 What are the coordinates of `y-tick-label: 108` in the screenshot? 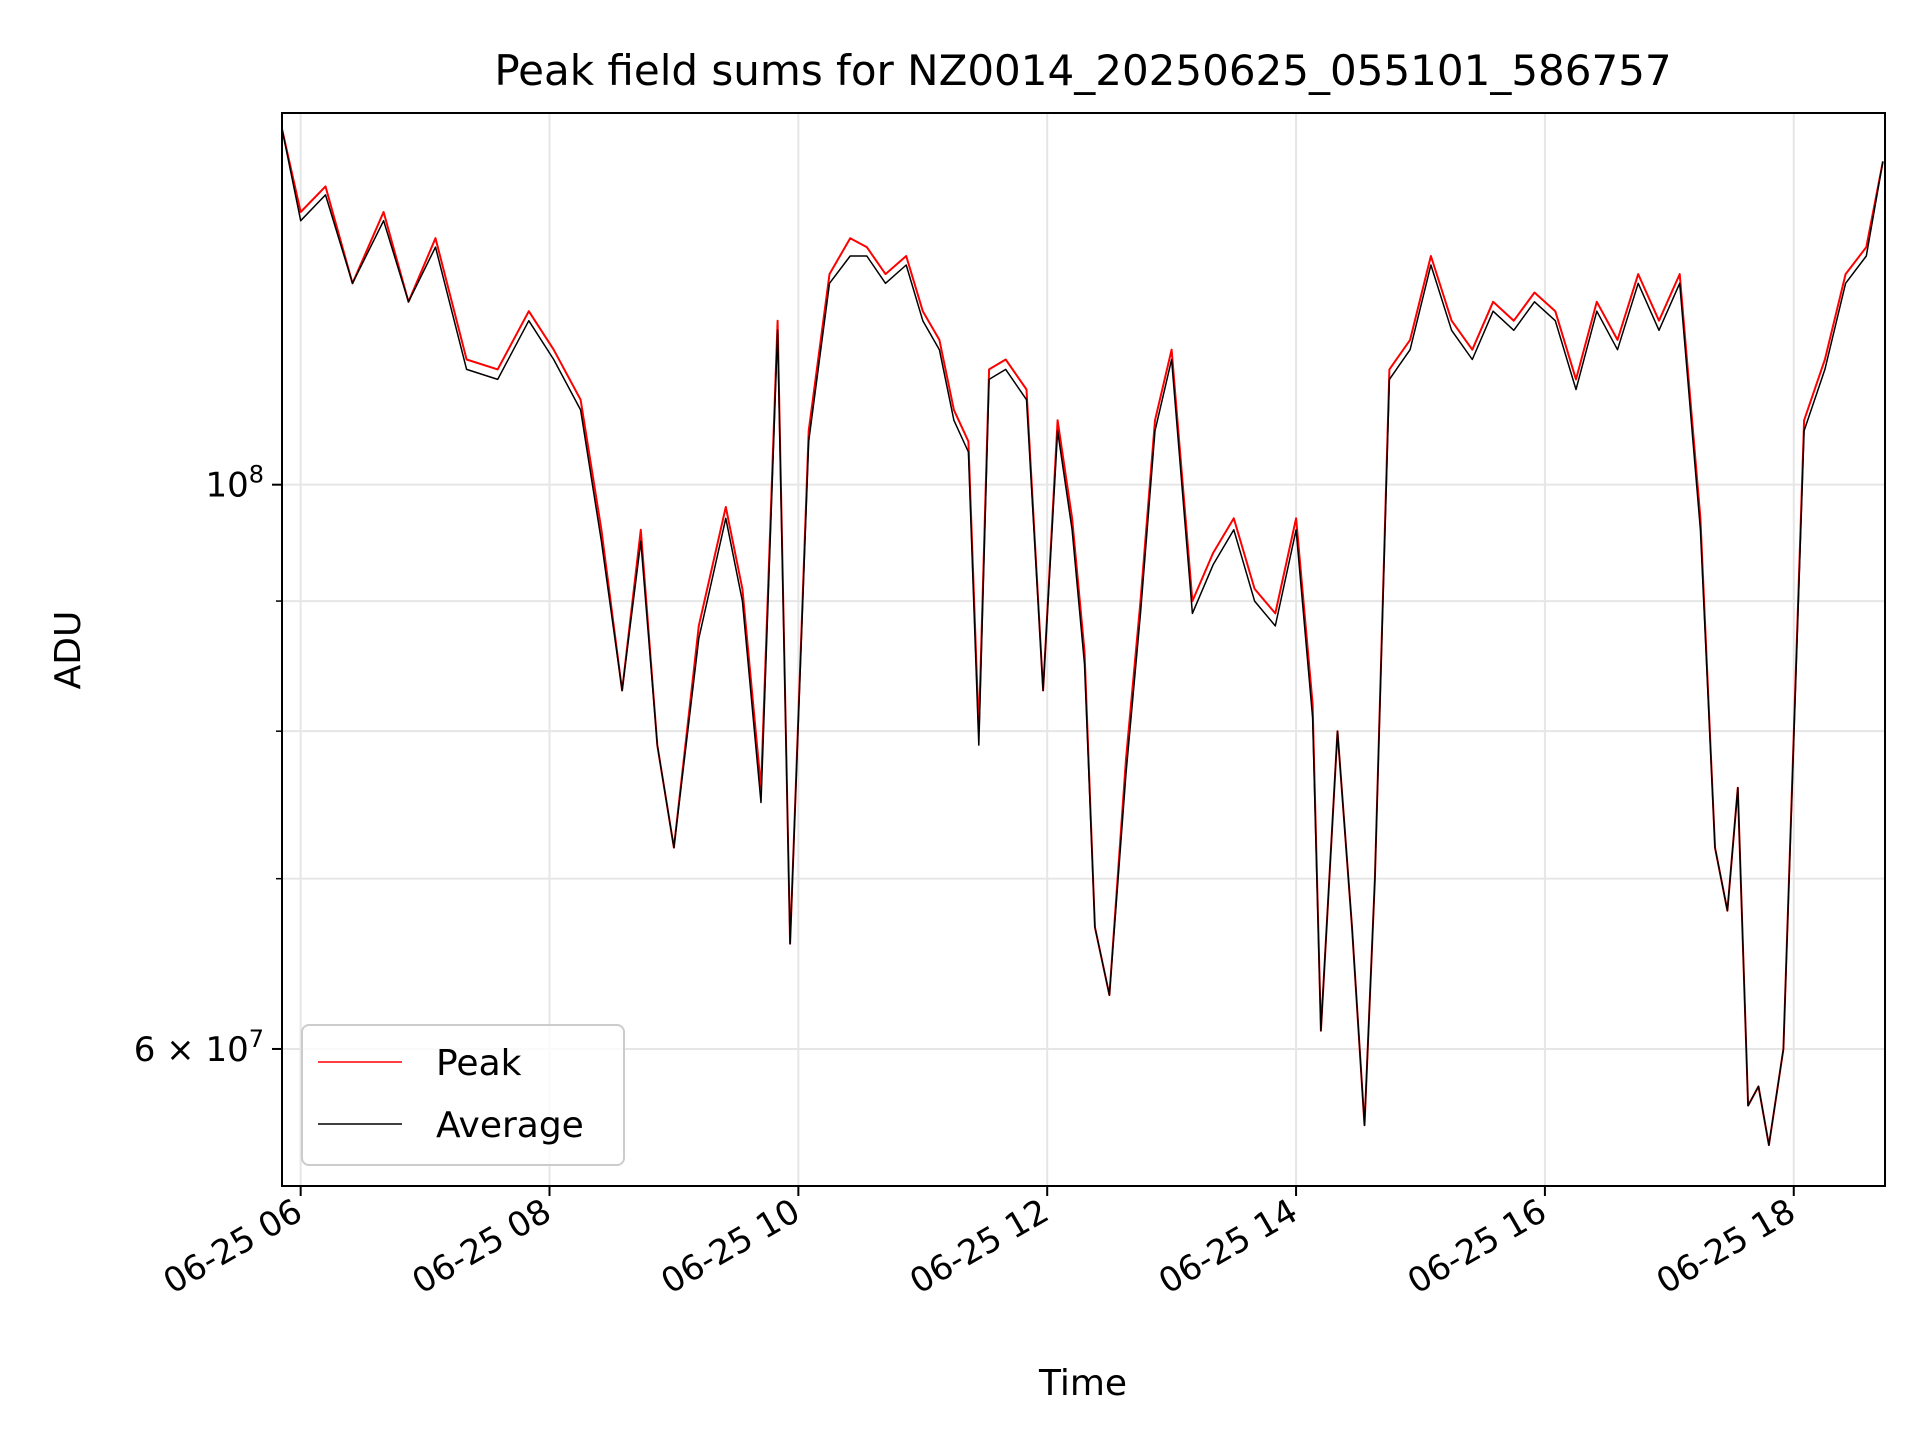 It's located at (234, 483).